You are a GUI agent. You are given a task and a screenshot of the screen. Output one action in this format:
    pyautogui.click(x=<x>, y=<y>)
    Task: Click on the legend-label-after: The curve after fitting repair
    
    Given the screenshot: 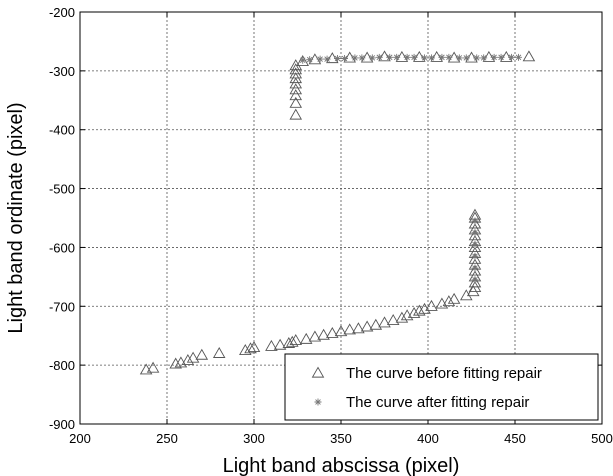 What is the action you would take?
    pyautogui.click(x=437, y=402)
    